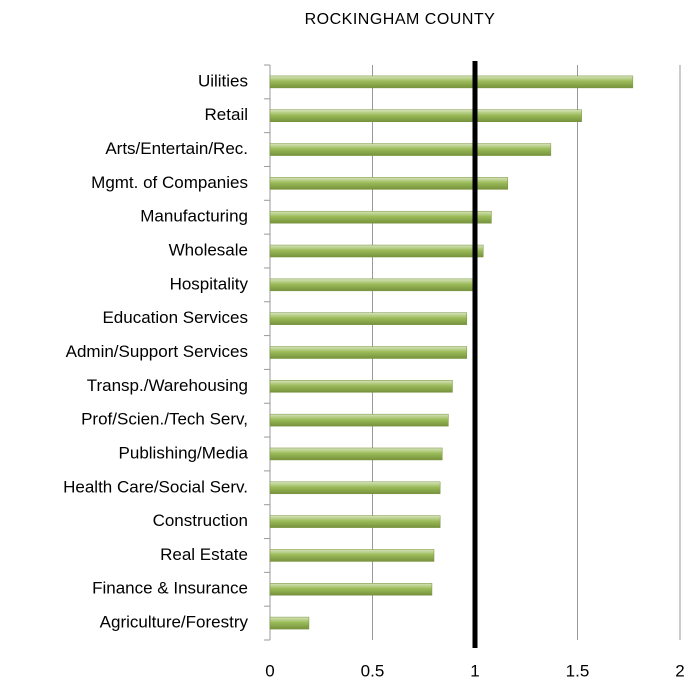  Describe the element at coordinates (174, 622) in the screenshot. I see `y-tick-label: Agriculture/Forestry` at that location.